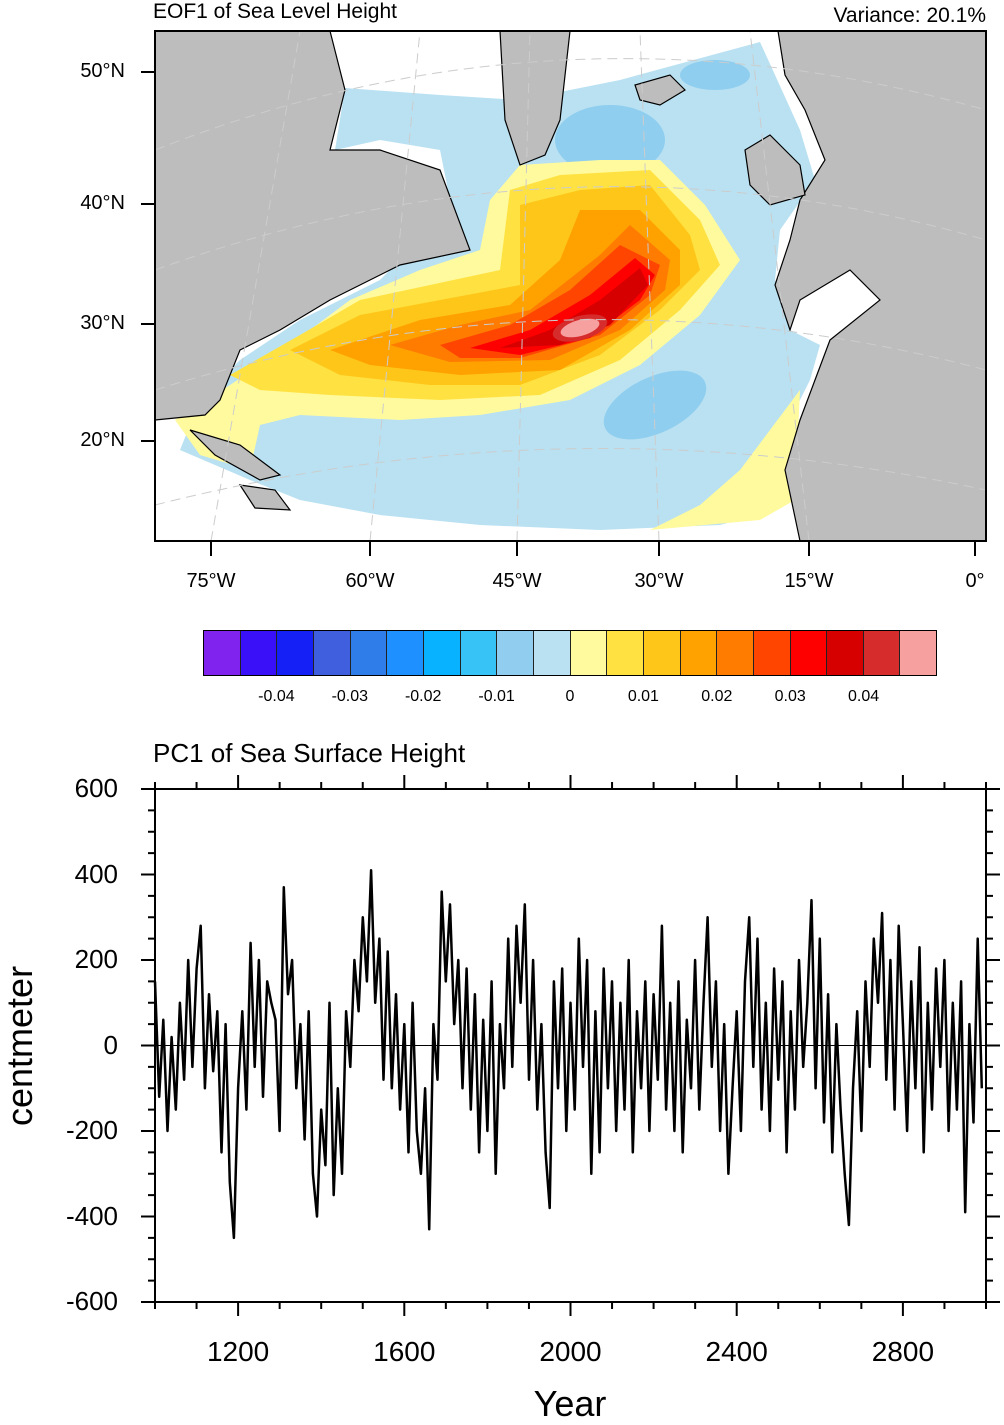 This screenshot has height=1425, width=1004. Describe the element at coordinates (96, 959) in the screenshot. I see `y-tick-label: 200` at that location.